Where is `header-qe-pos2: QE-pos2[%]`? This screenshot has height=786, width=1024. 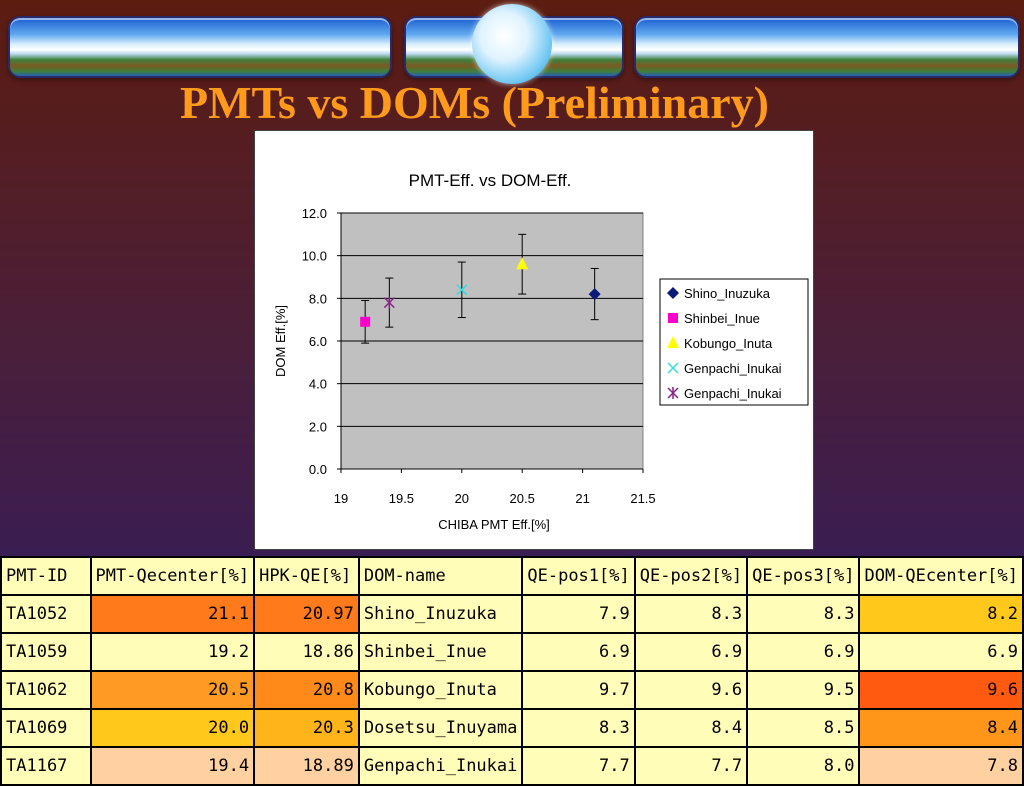 header-qe-pos2: QE-pos2[%] is located at coordinates (691, 576).